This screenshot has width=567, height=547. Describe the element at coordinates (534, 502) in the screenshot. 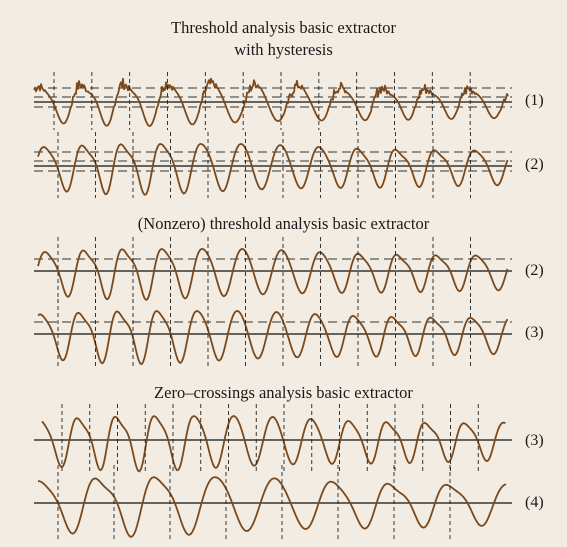

I see `trace-label: (4)` at that location.